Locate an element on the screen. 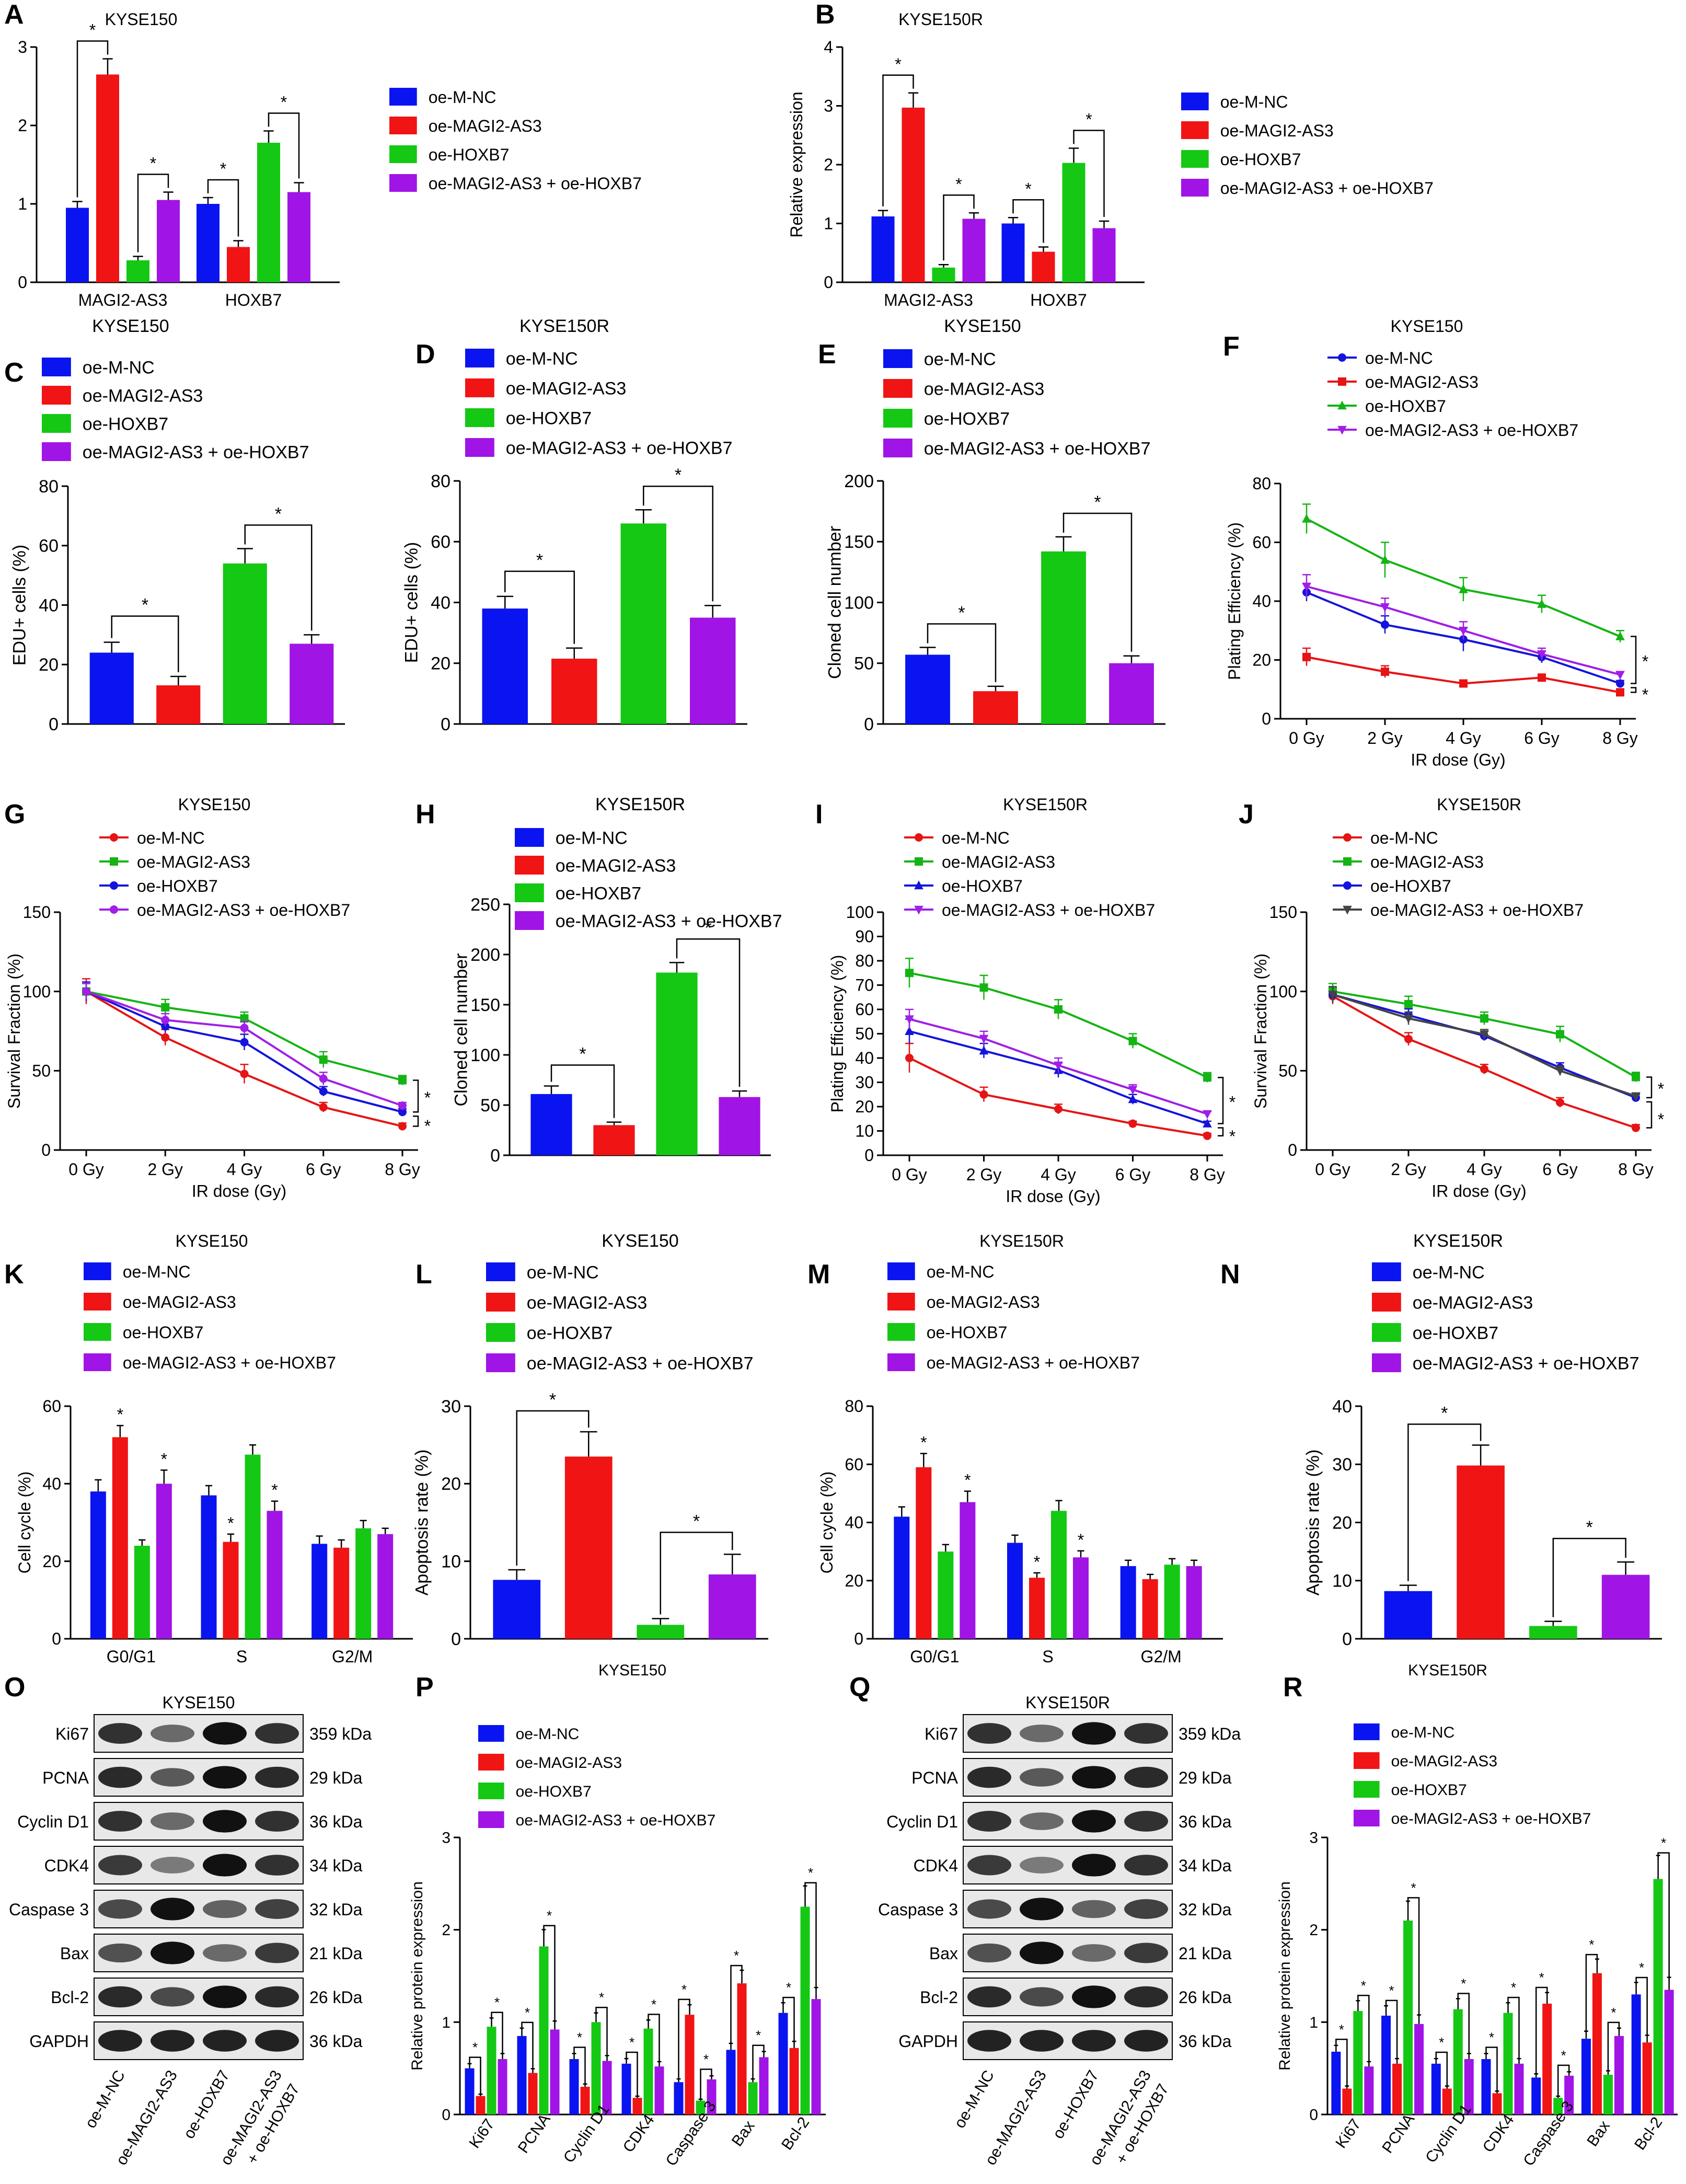 This screenshot has width=1686, height=2184. y-tick-label: 100 is located at coordinates (860, 913).